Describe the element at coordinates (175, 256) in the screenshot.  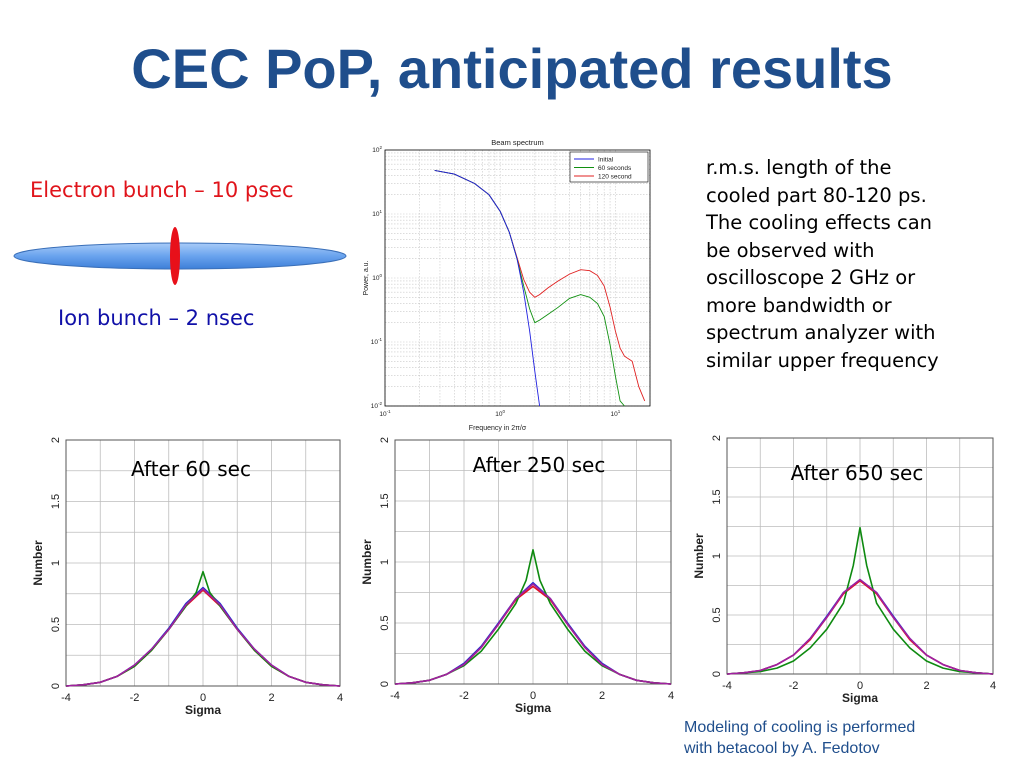
I see `electron-bunch-ellipse` at that location.